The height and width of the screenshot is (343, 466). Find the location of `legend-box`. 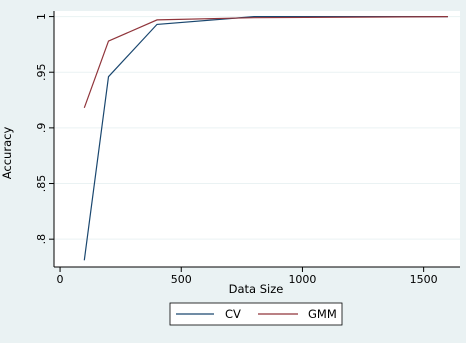

legend-box is located at coordinates (256, 314).